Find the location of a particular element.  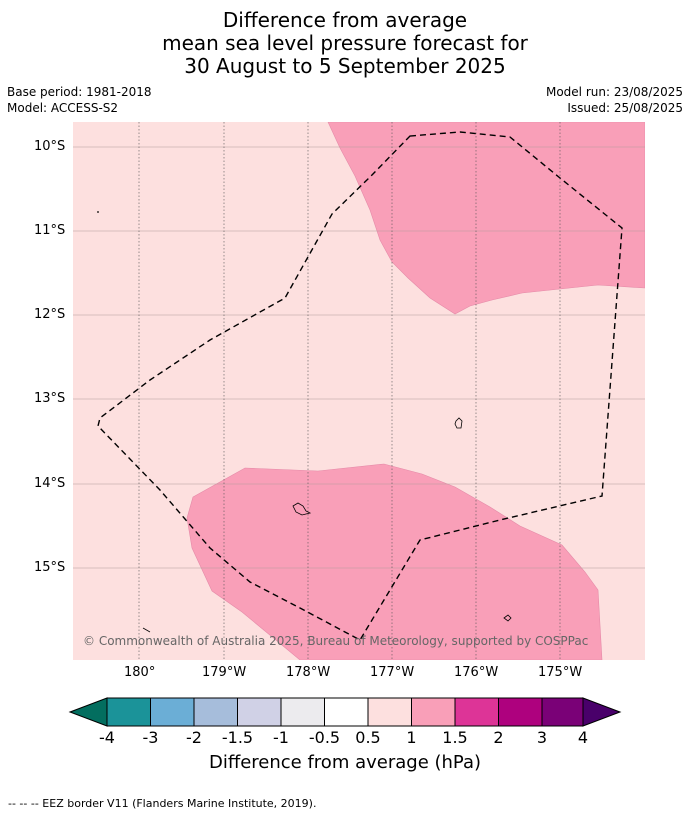

lat-label-10s: 10°S is located at coordinates (50, 146).